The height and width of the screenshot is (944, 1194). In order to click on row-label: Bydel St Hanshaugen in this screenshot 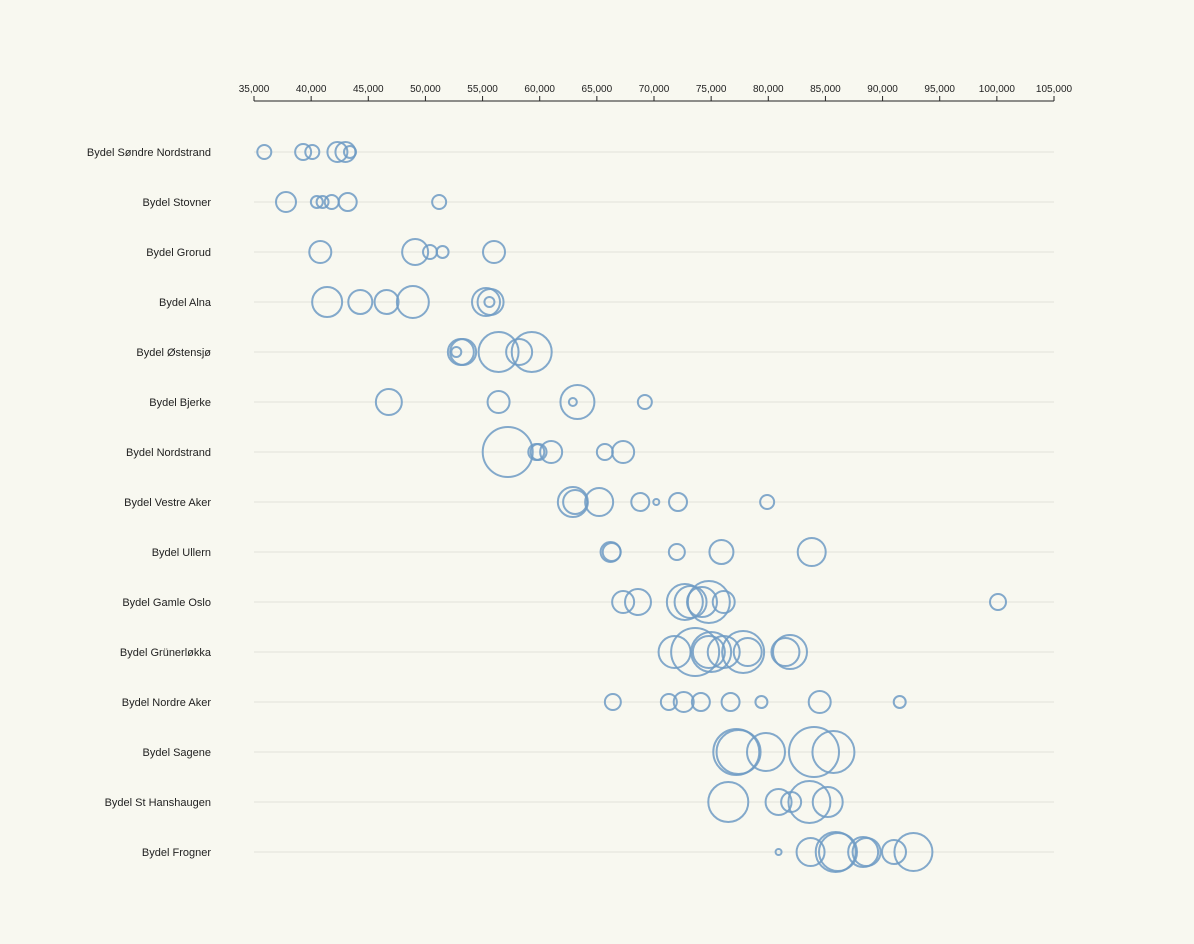, I will do `click(158, 803)`.